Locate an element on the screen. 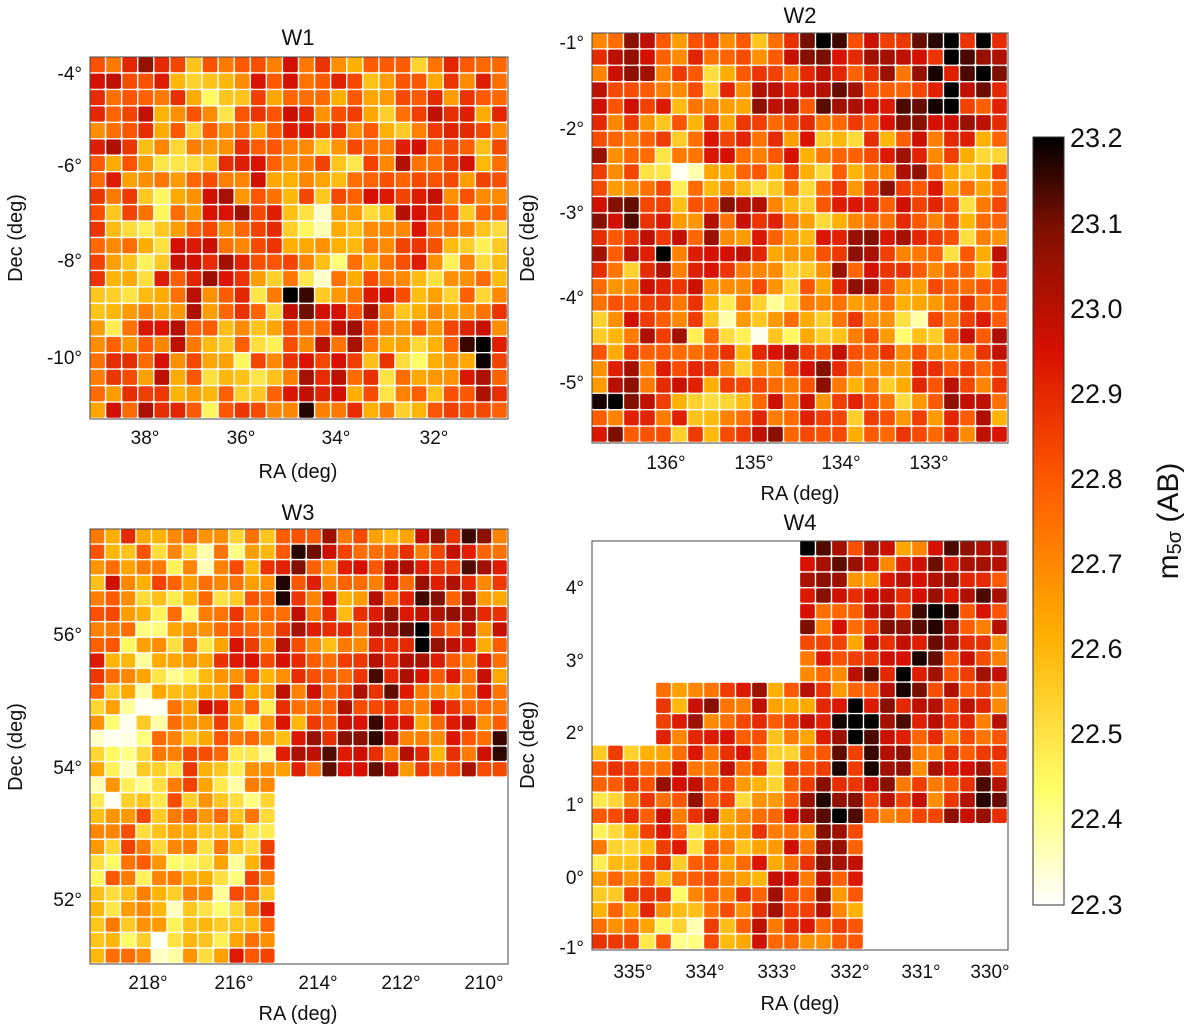 The width and height of the screenshot is (1200, 1029). y-tick: -6° is located at coordinates (70, 166).